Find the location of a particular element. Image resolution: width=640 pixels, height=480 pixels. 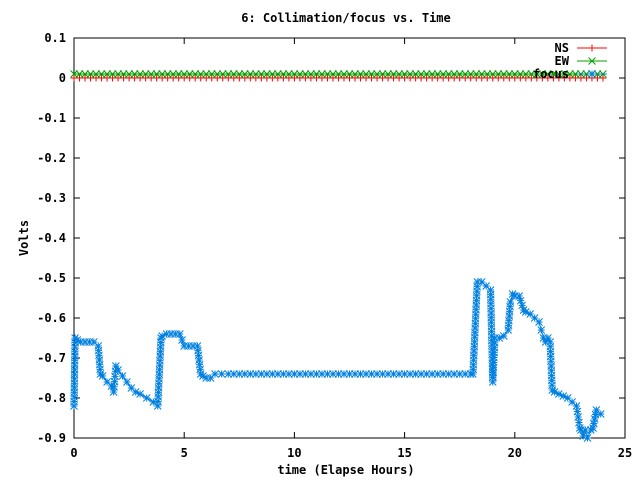

series-ns is located at coordinates (338, 78).